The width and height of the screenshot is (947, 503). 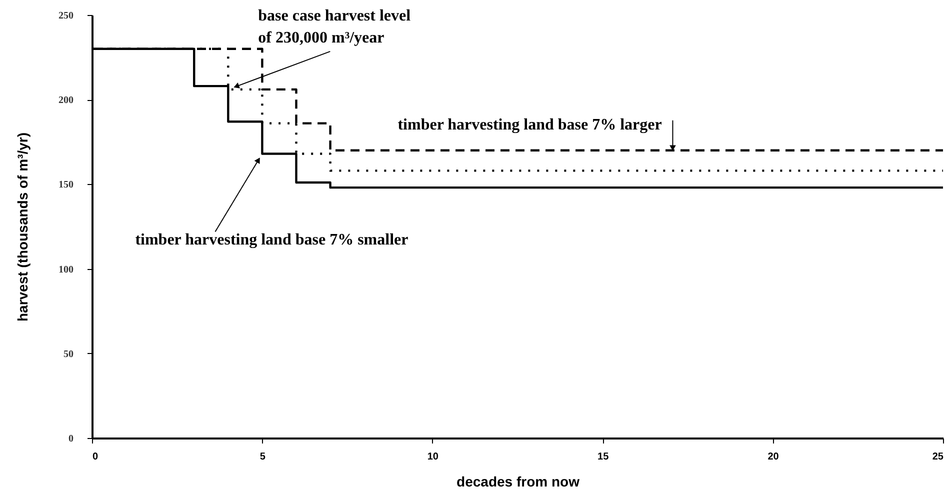 I want to click on x-axis-title: decades from now, so click(x=518, y=482).